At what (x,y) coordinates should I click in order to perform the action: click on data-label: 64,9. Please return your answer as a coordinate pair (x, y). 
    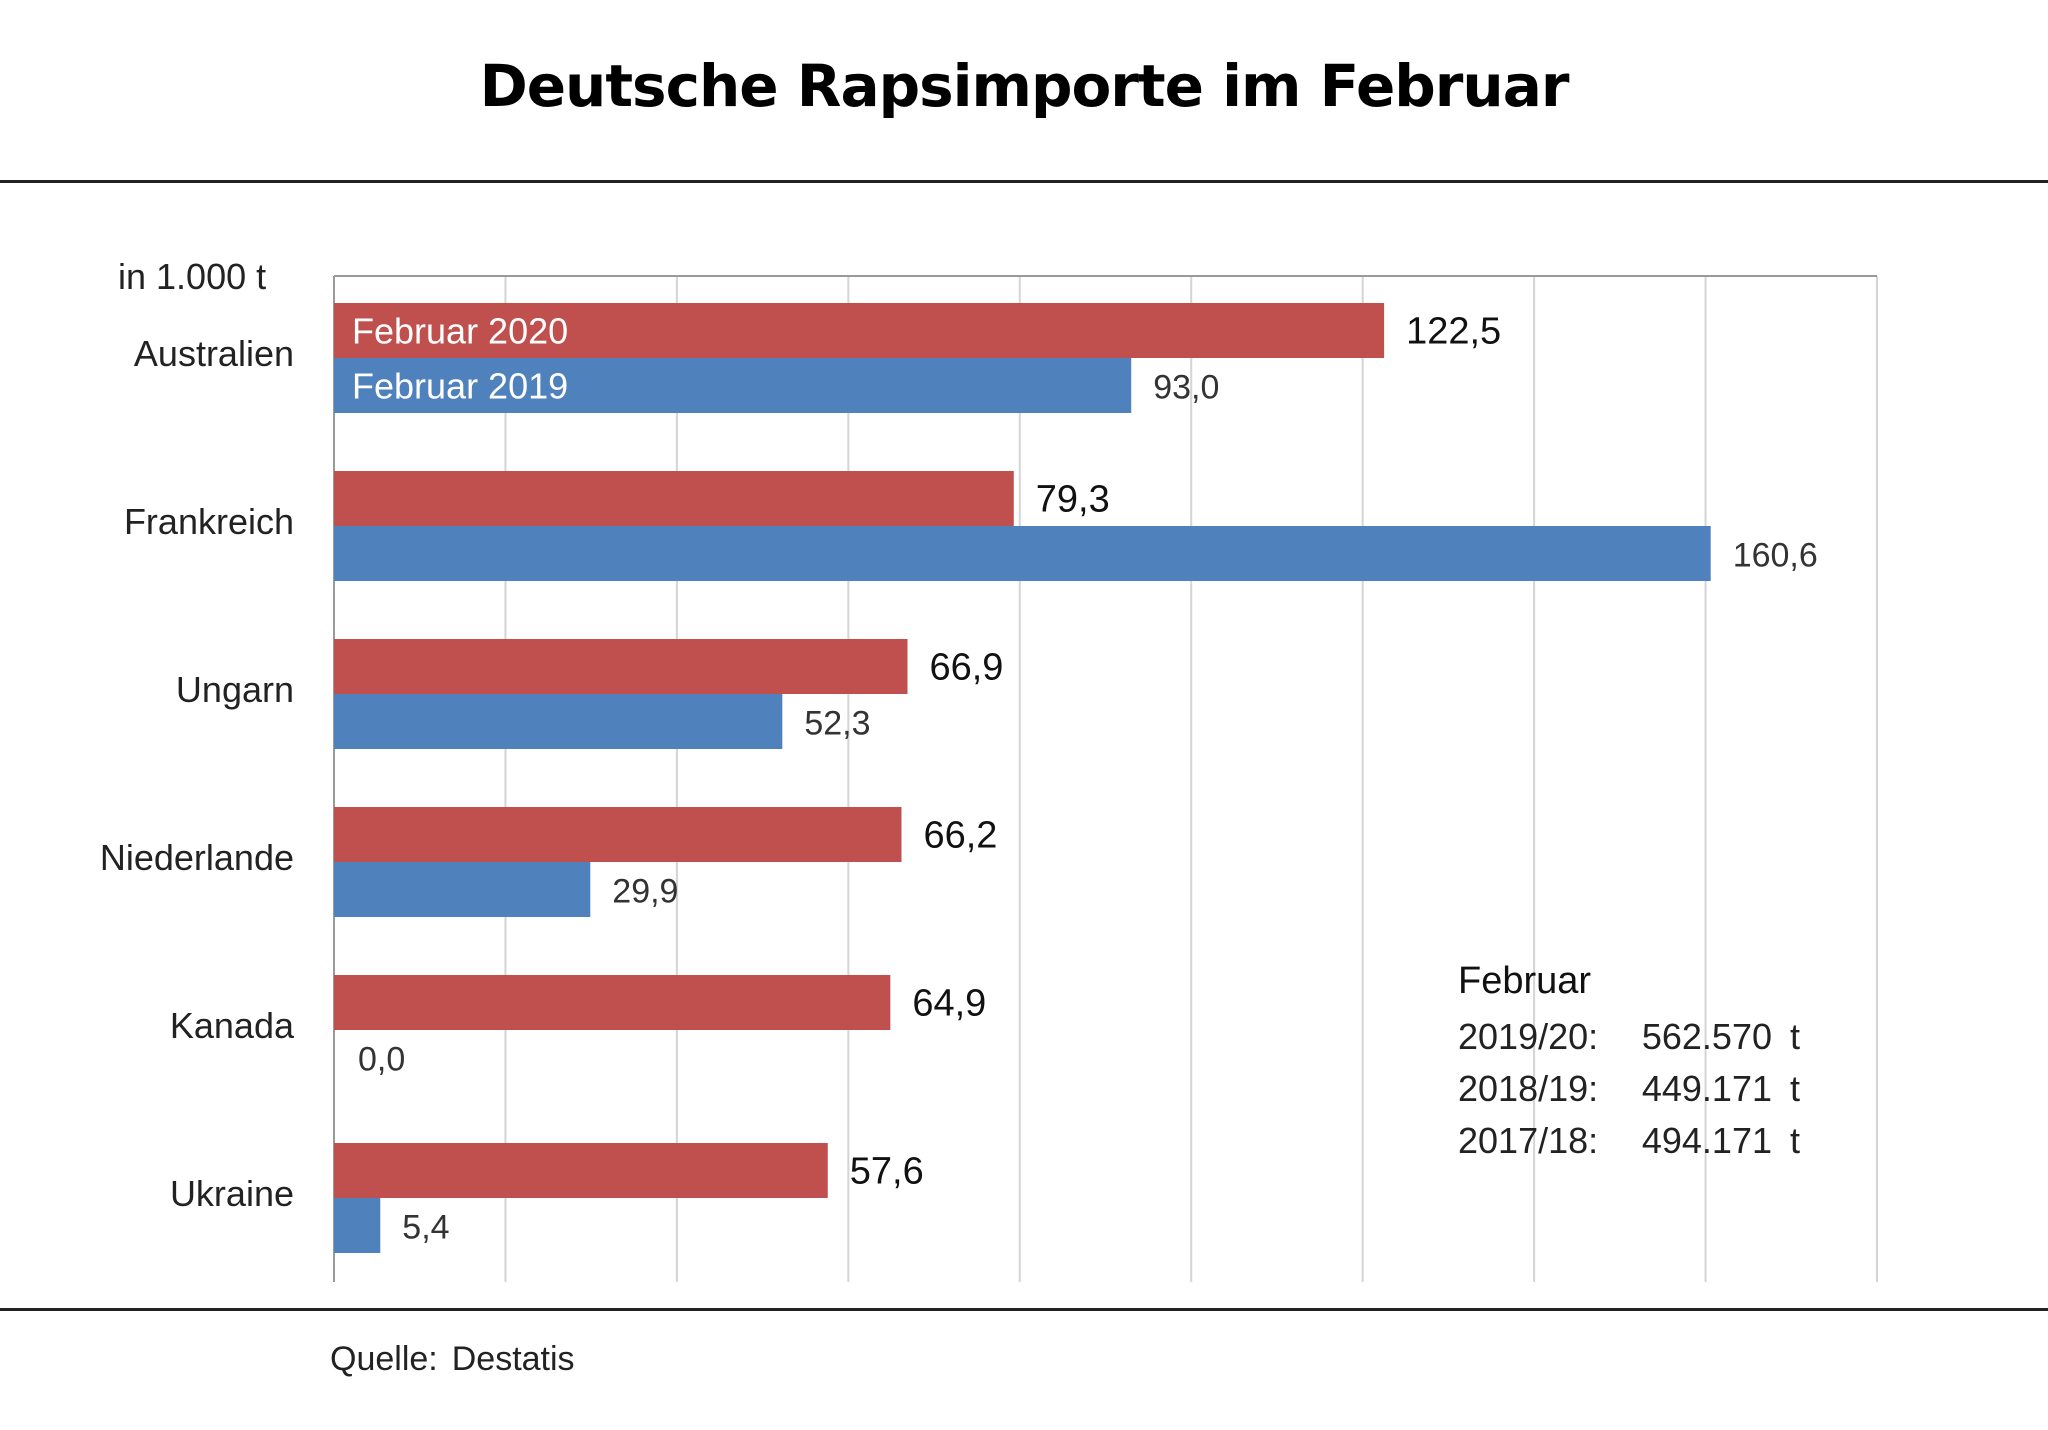
    Looking at the image, I should click on (949, 1004).